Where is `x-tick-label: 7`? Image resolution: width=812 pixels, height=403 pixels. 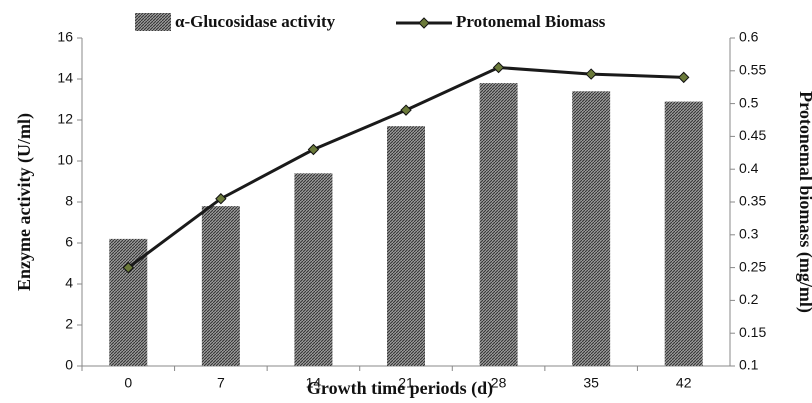
x-tick-label: 7 is located at coordinates (221, 383).